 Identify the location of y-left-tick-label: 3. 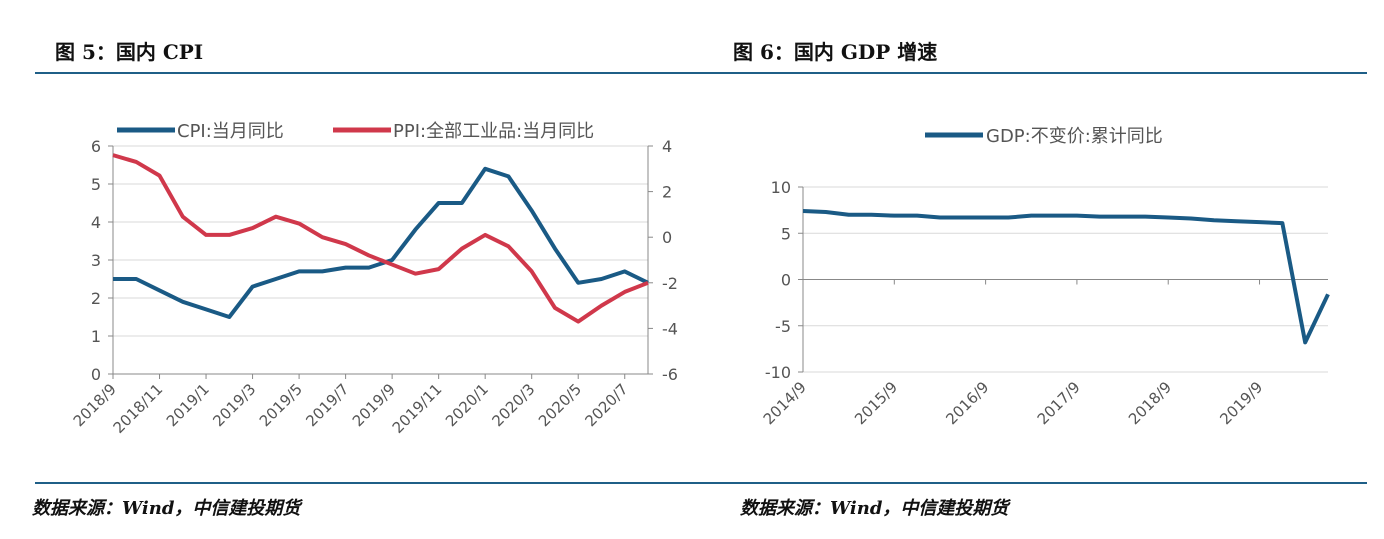
(96, 260).